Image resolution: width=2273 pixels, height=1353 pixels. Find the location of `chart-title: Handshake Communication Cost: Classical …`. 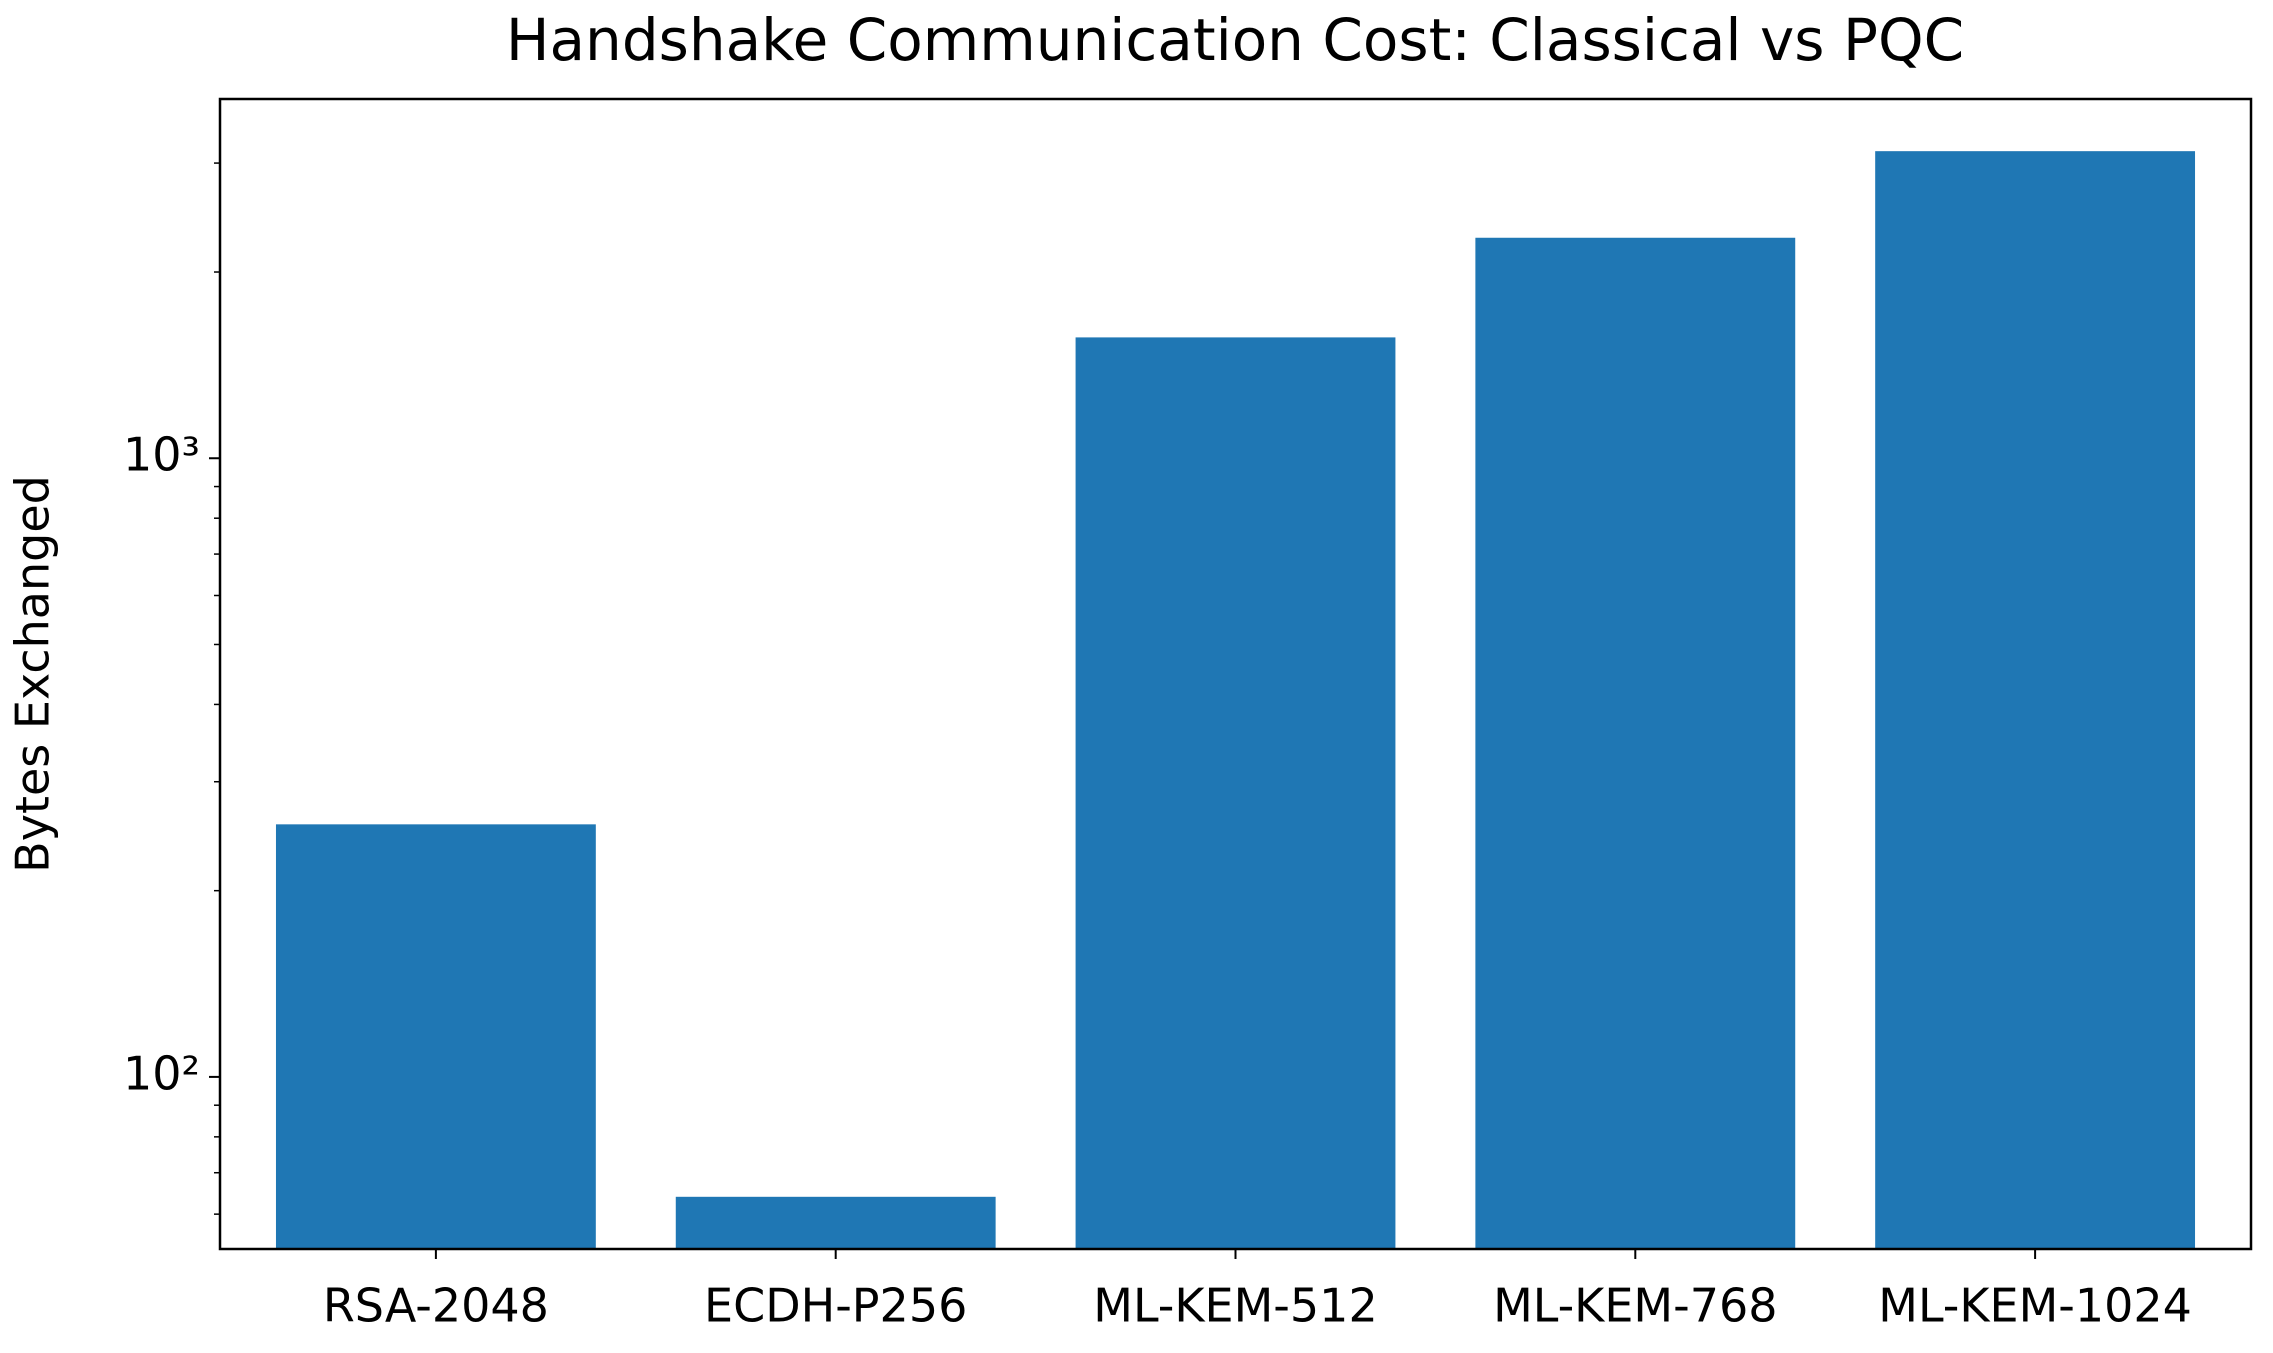

chart-title: Handshake Communication Cost: Classical … is located at coordinates (1235, 40).